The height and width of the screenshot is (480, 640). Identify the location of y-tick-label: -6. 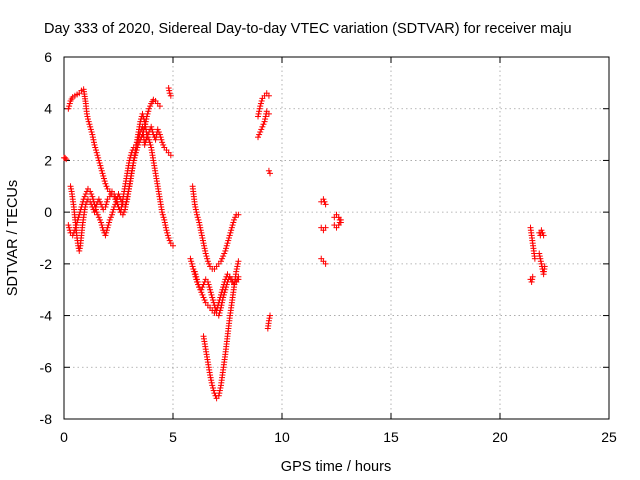
(46, 367).